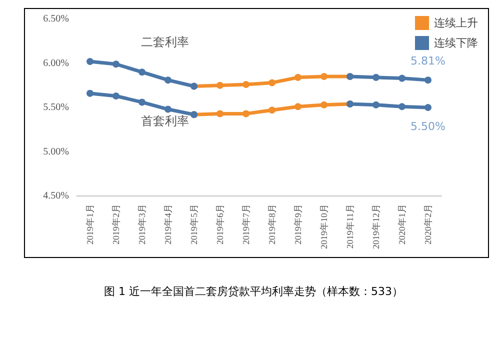 The height and width of the screenshot is (347, 491). What do you see at coordinates (402, 224) in the screenshot?
I see `x-tick-label: 2020年1月` at bounding box center [402, 224].